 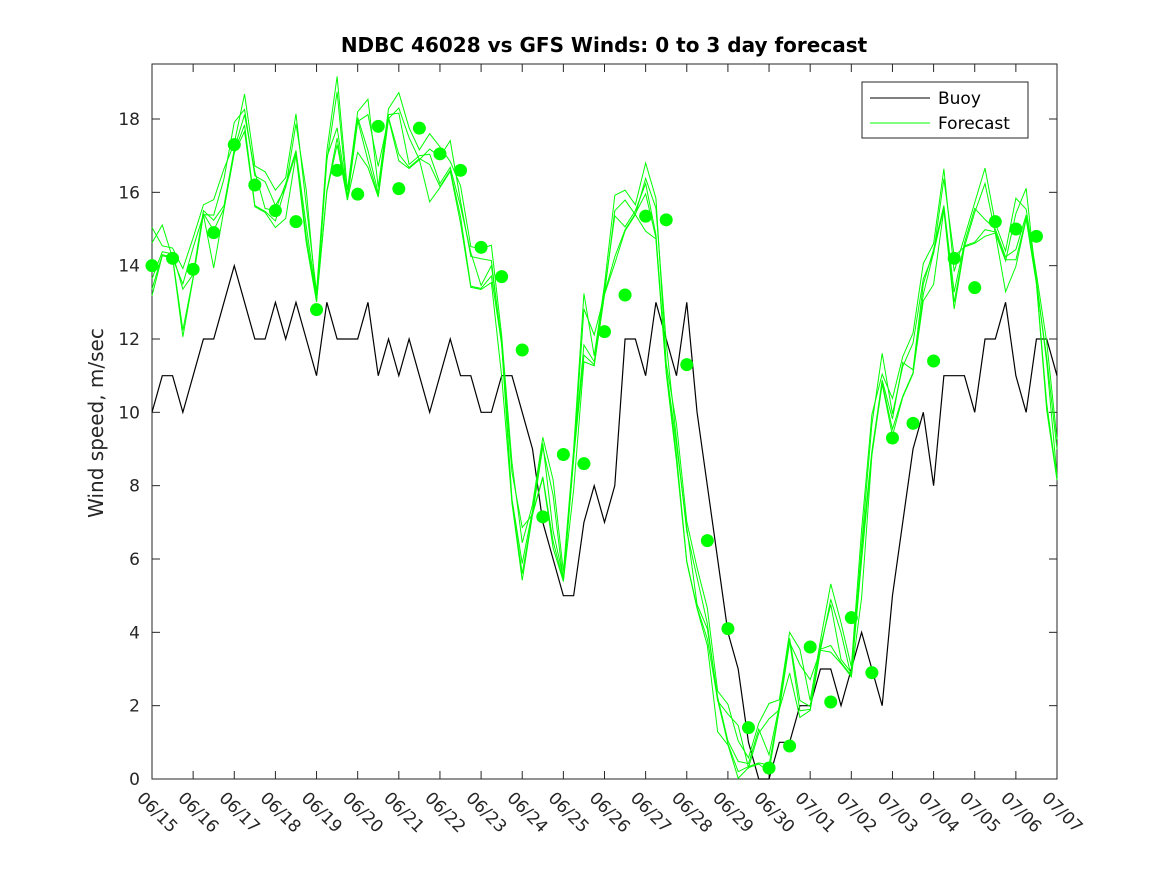 What do you see at coordinates (403, 812) in the screenshot?
I see `x-tick-label: 06/21` at bounding box center [403, 812].